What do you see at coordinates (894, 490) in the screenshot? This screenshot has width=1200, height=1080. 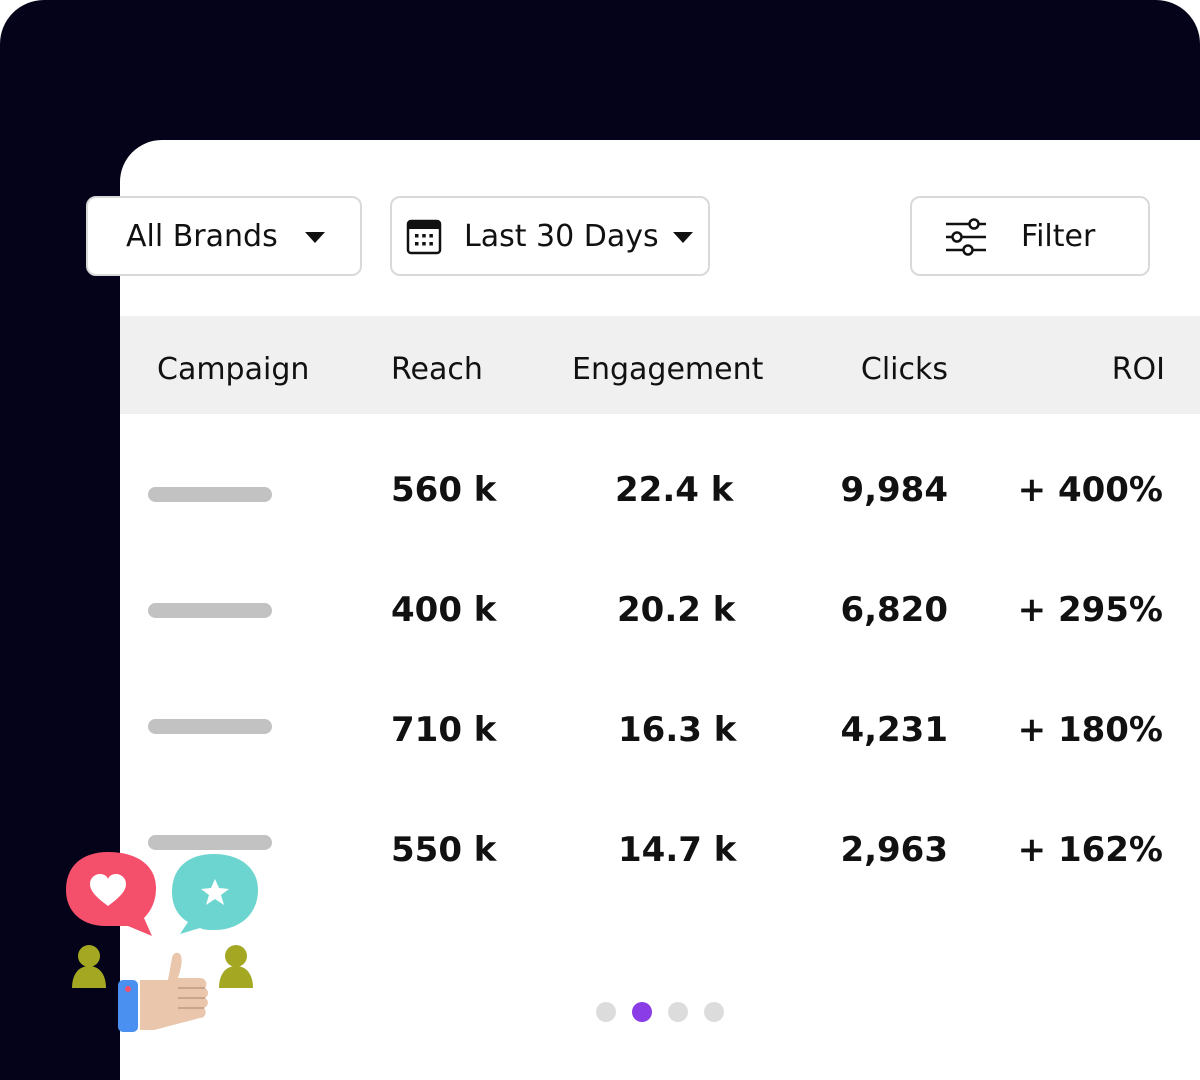 I see `clicks-cell: 9,984` at bounding box center [894, 490].